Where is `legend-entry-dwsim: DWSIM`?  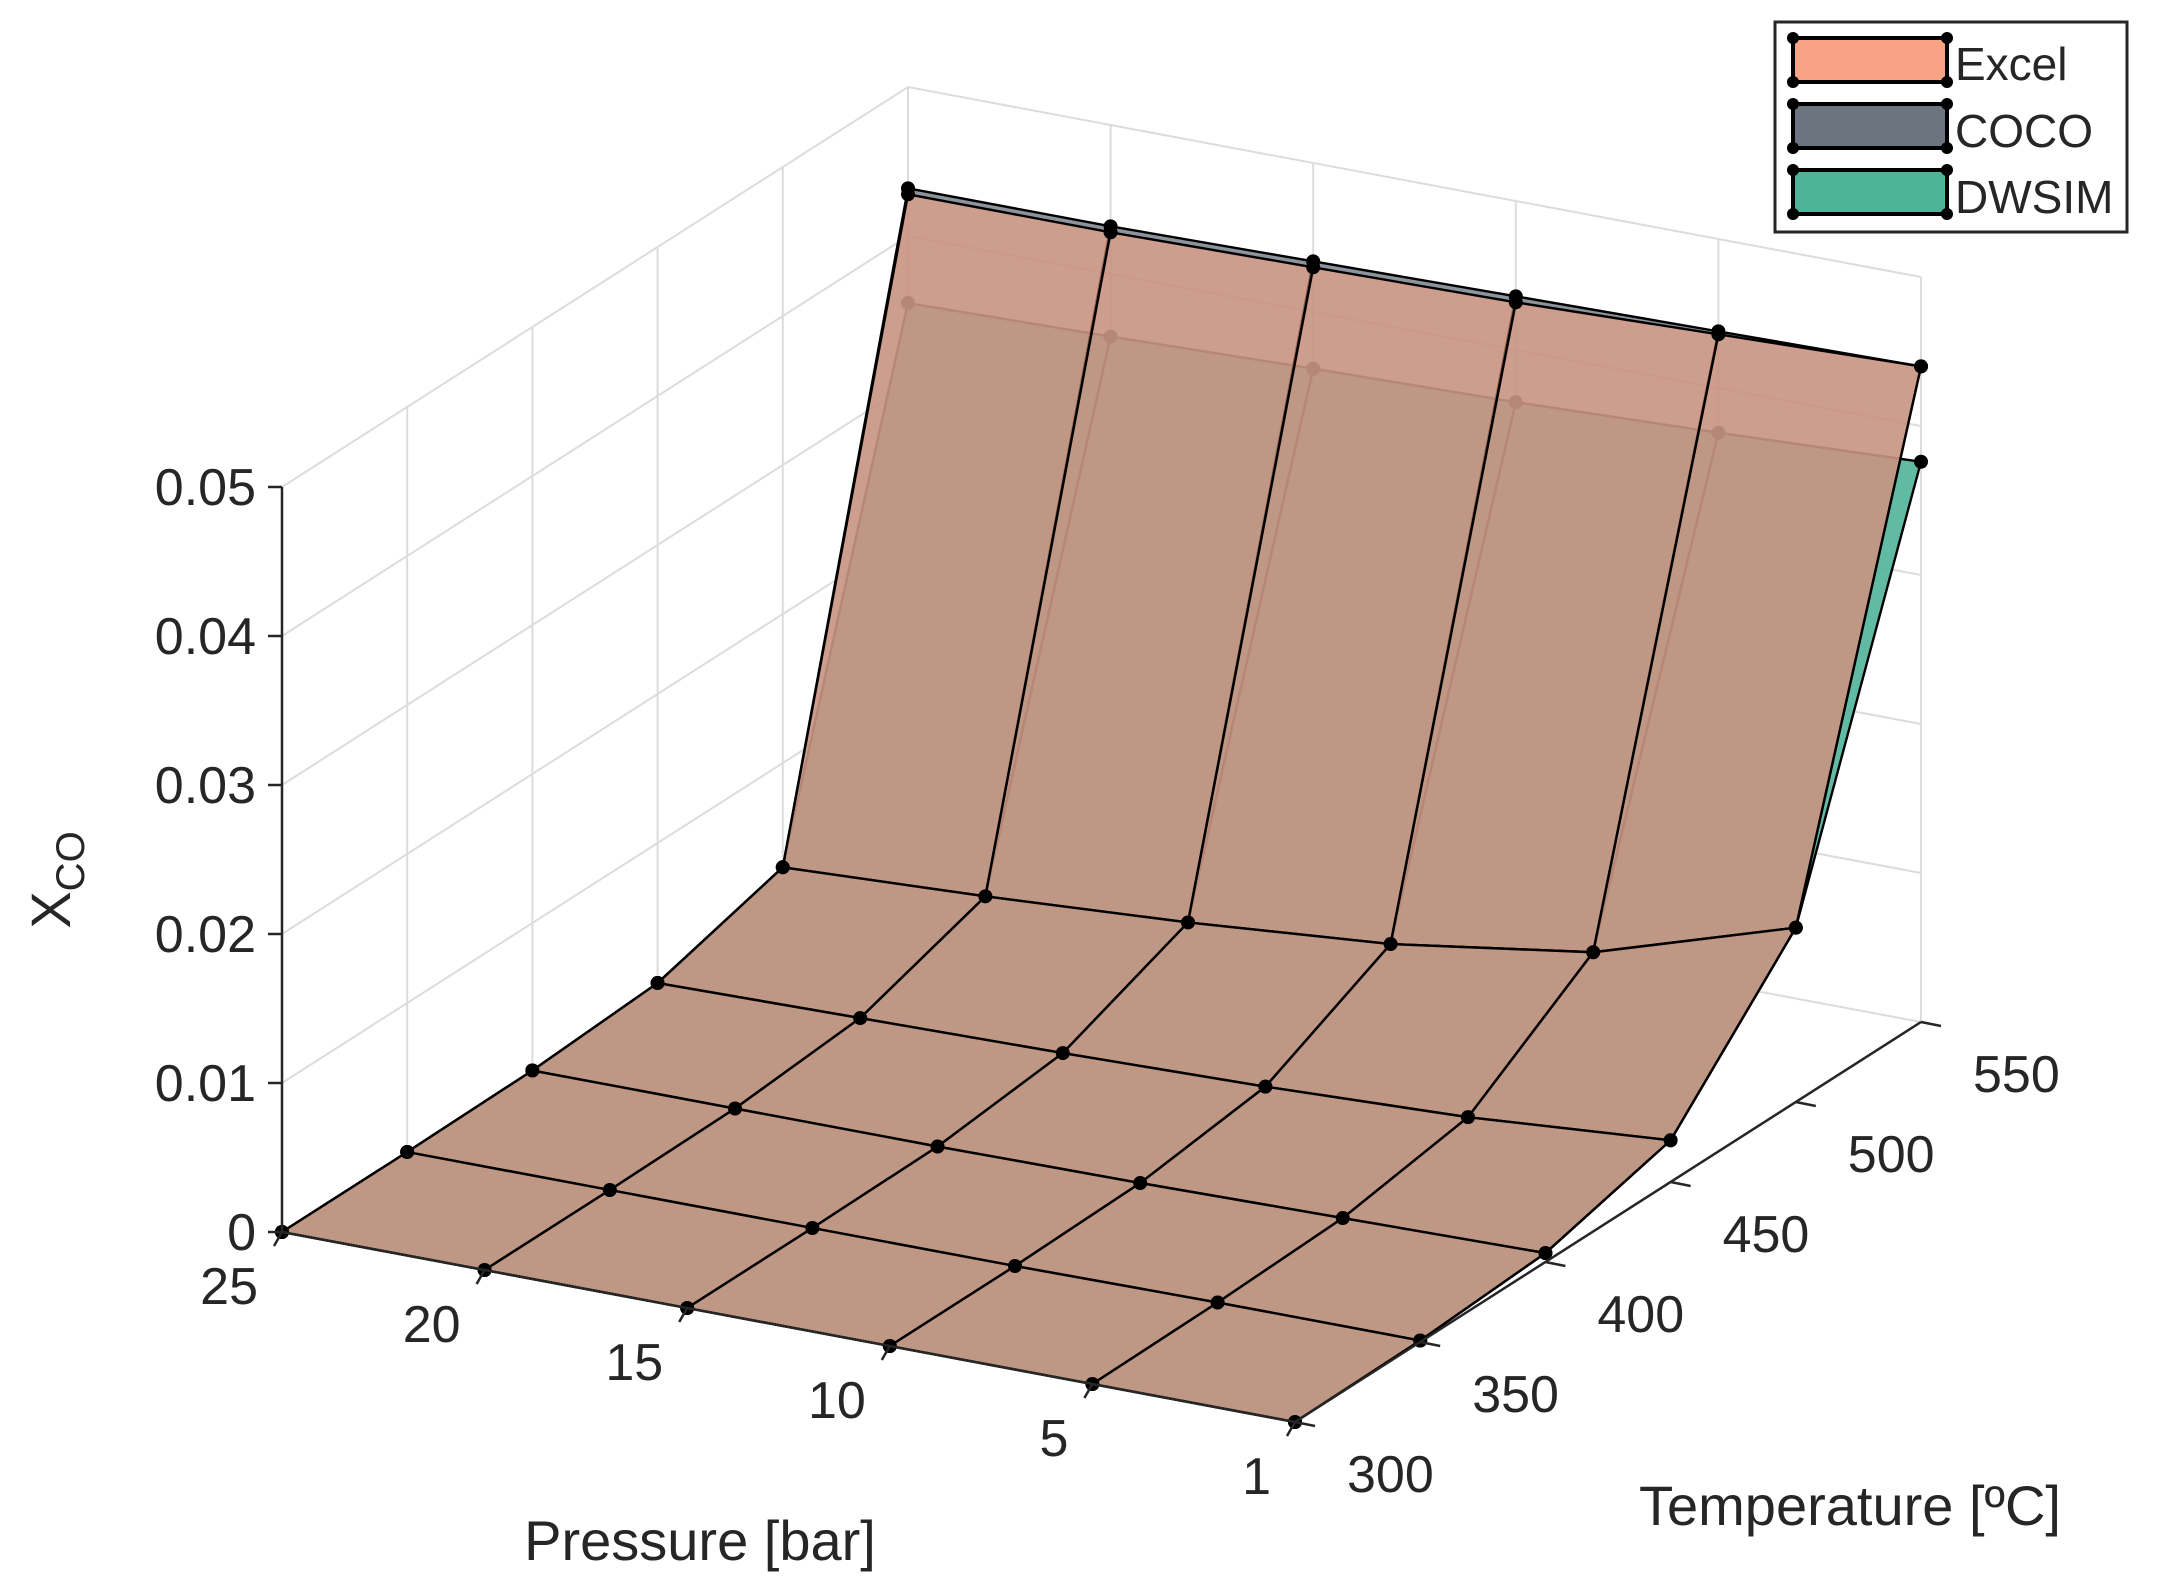
legend-entry-dwsim: DWSIM is located at coordinates (1950, 193).